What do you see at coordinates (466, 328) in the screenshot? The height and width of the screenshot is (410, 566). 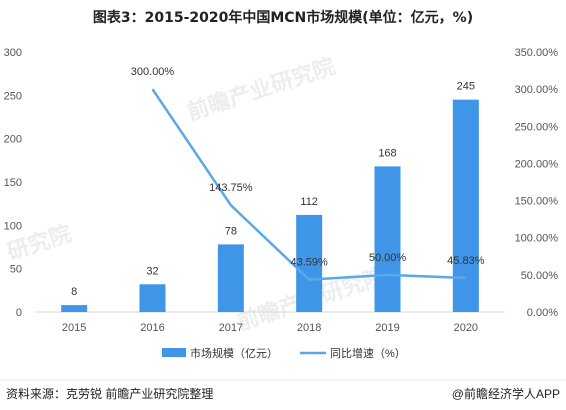 I see `x-tick-label: 2020` at bounding box center [466, 328].